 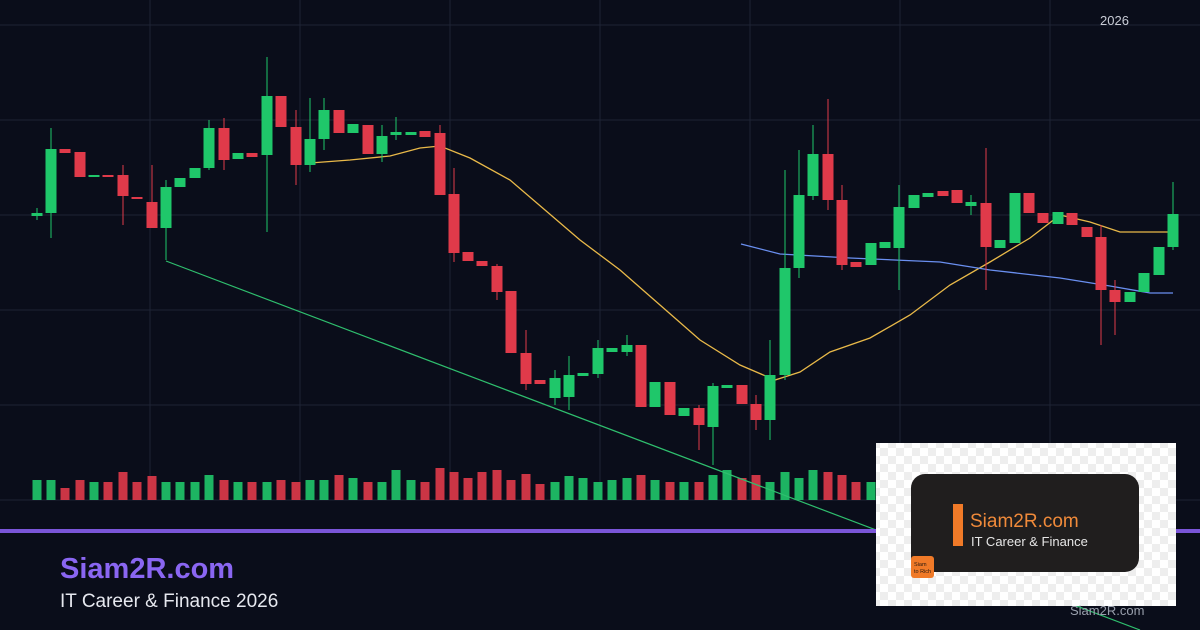 What do you see at coordinates (1107, 610) in the screenshot?
I see `watermark: Siam2R.com` at bounding box center [1107, 610].